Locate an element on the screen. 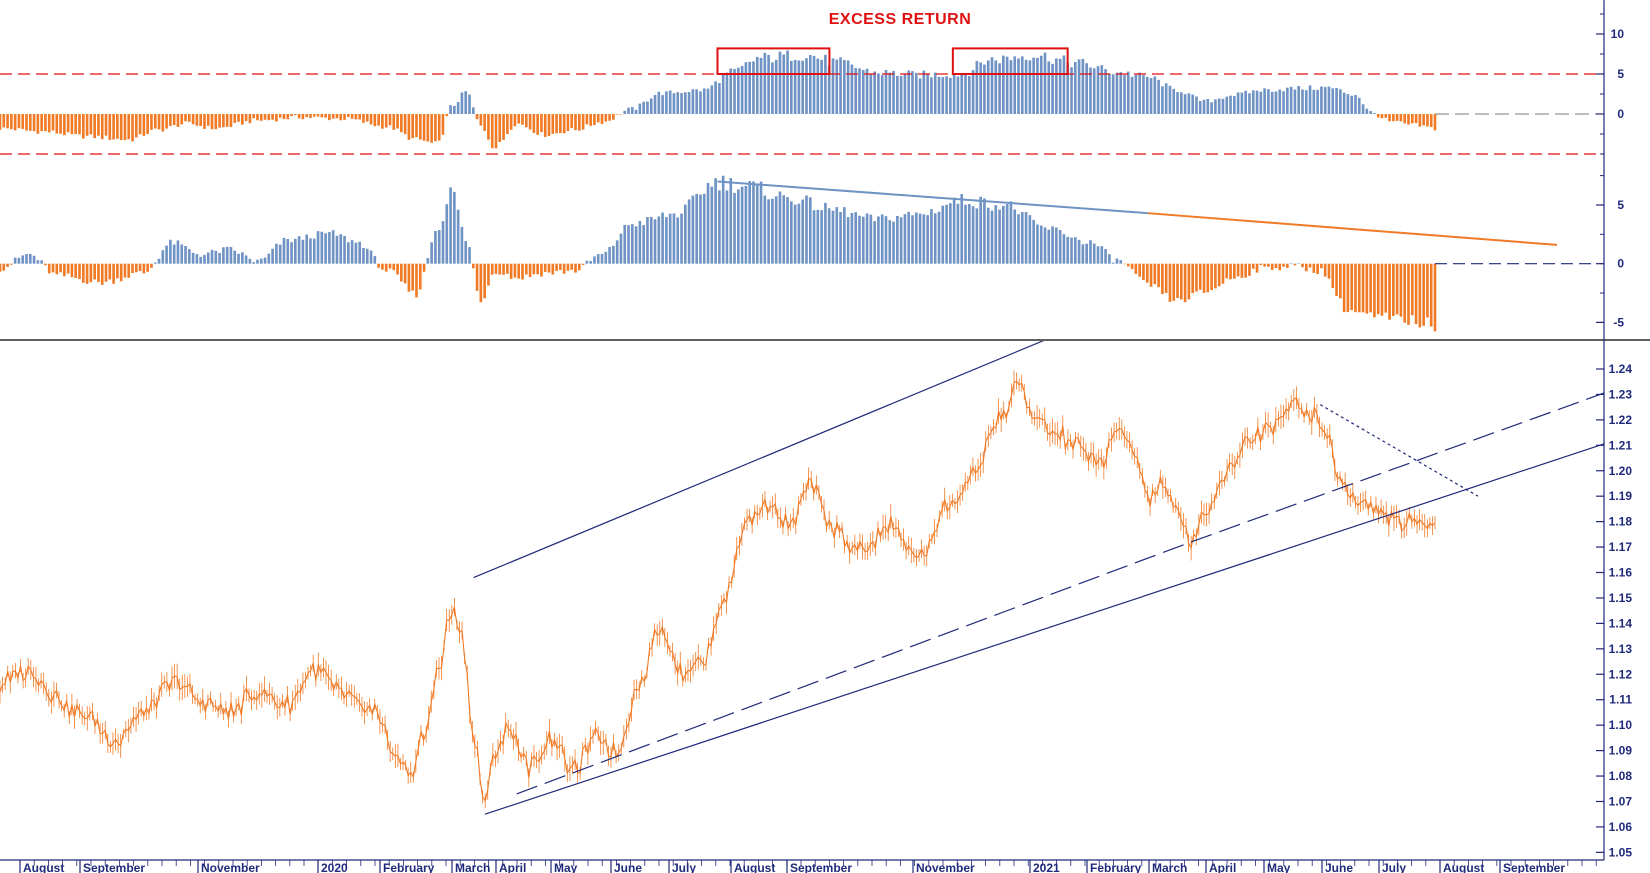  trendline-orange is located at coordinates (1352, 229).